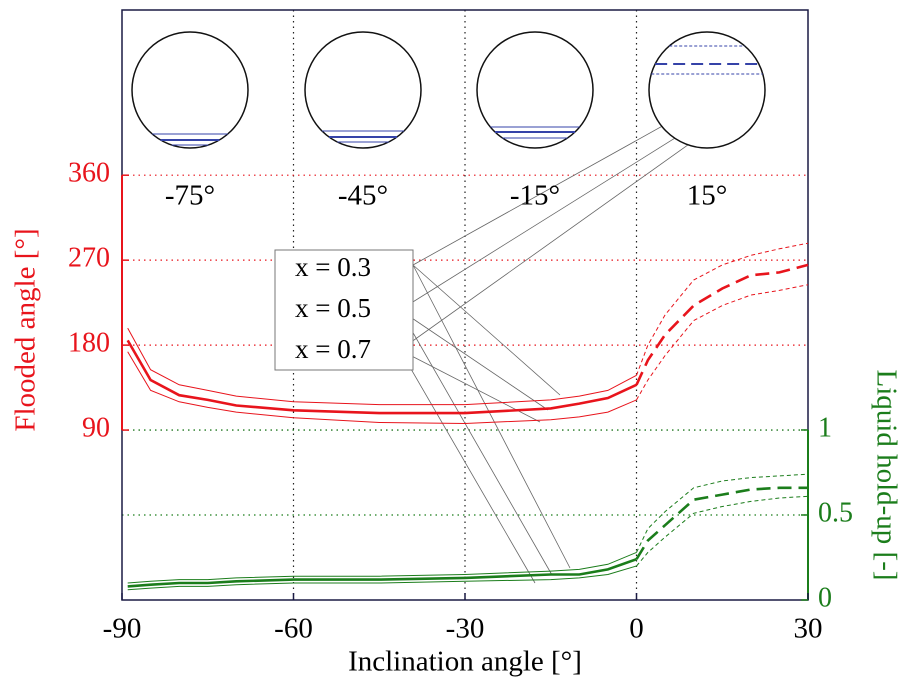 Image resolution: width=911 pixels, height=690 pixels. What do you see at coordinates (363, 196) in the screenshot?
I see `inset-label: -45°` at bounding box center [363, 196].